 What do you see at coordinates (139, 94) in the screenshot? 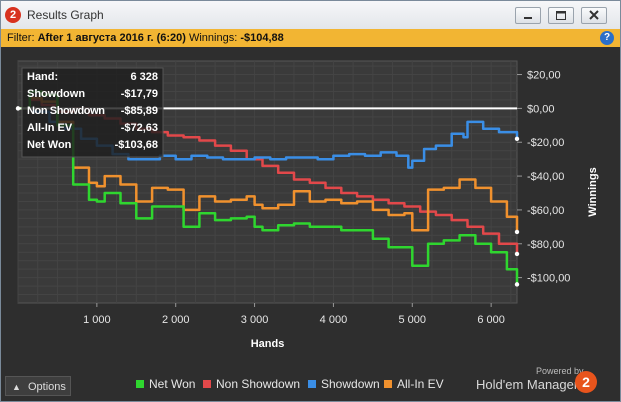
I see `tooltip-value: -$17,79` at bounding box center [139, 94].